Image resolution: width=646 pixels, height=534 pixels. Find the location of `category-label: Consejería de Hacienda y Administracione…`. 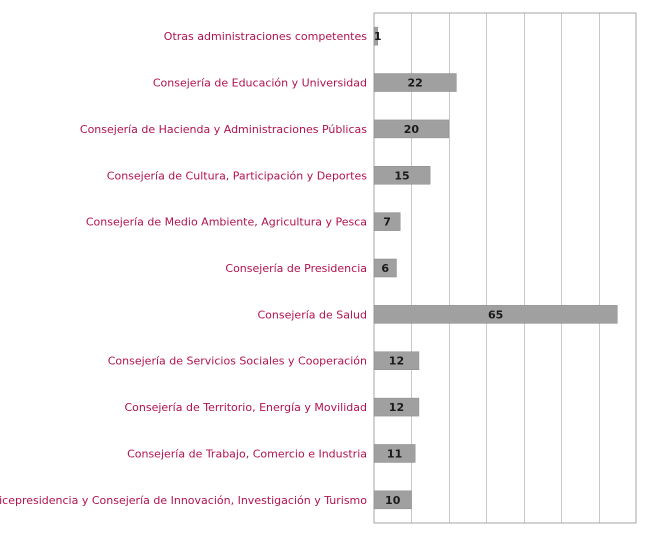

category-label: Consejería de Hacienda y Administracione… is located at coordinates (223, 129).